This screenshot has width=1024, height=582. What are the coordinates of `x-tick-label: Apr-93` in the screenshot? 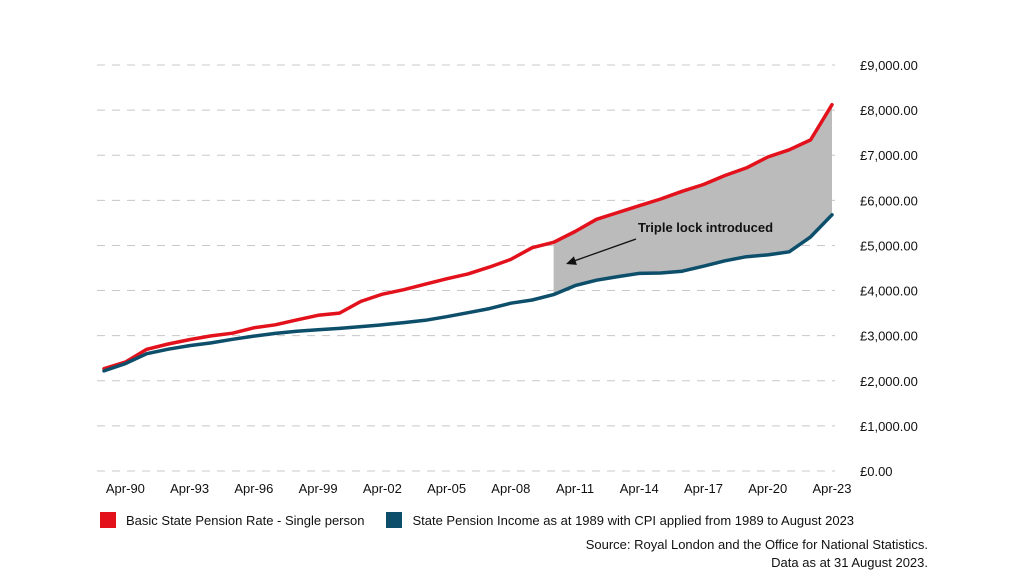 It's located at (189, 488).